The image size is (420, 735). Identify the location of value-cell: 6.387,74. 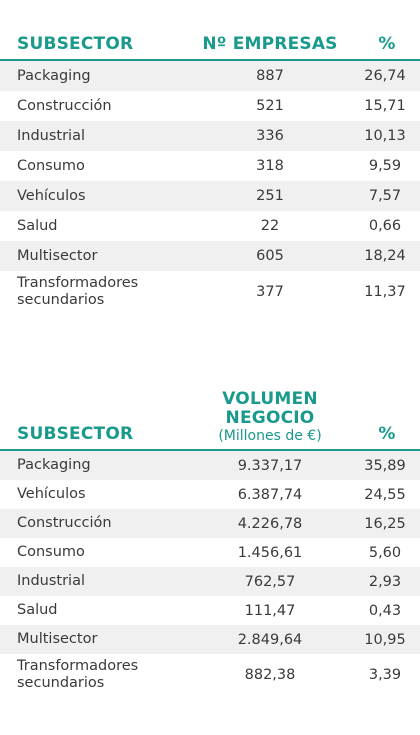
(270, 494).